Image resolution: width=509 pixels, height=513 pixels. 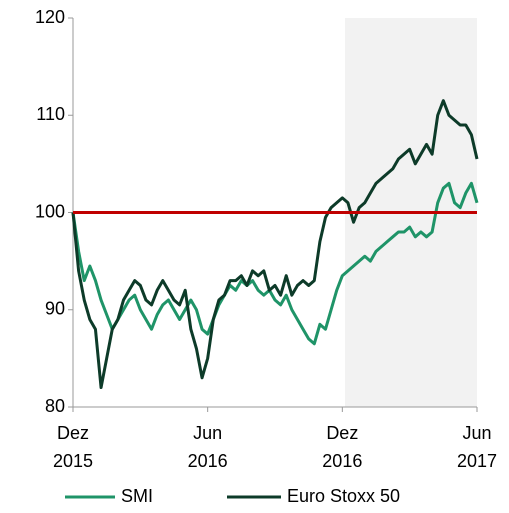 What do you see at coordinates (55, 406) in the screenshot?
I see `y-tick-label: 80` at bounding box center [55, 406].